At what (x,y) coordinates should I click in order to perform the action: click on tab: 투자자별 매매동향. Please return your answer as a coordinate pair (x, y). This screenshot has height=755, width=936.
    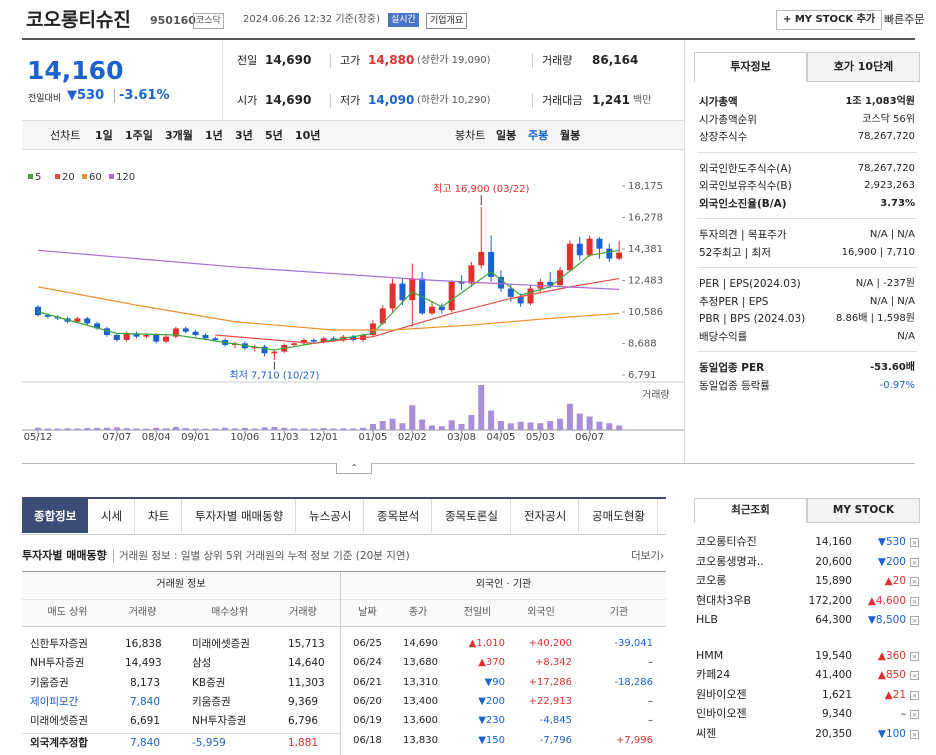
    Looking at the image, I should click on (240, 516).